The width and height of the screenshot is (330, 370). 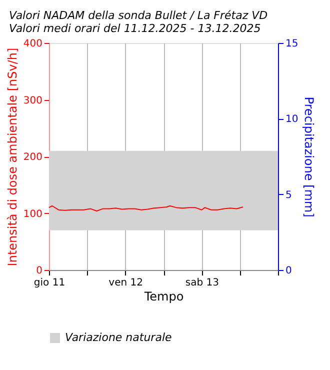 What do you see at coordinates (118, 337) in the screenshot?
I see `legend-label: Variazione naturale` at bounding box center [118, 337].